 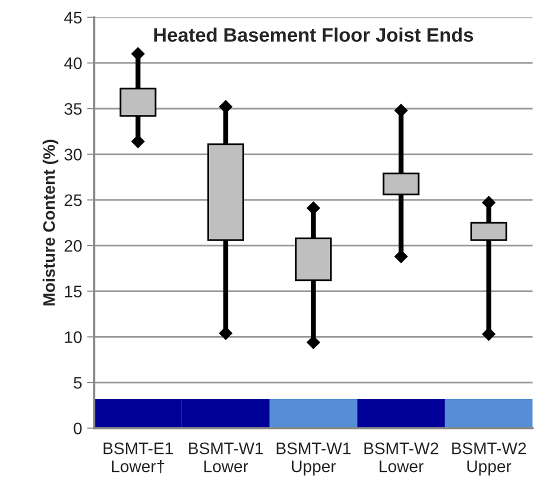 I want to click on y-tick-label: 25, so click(x=73, y=200).